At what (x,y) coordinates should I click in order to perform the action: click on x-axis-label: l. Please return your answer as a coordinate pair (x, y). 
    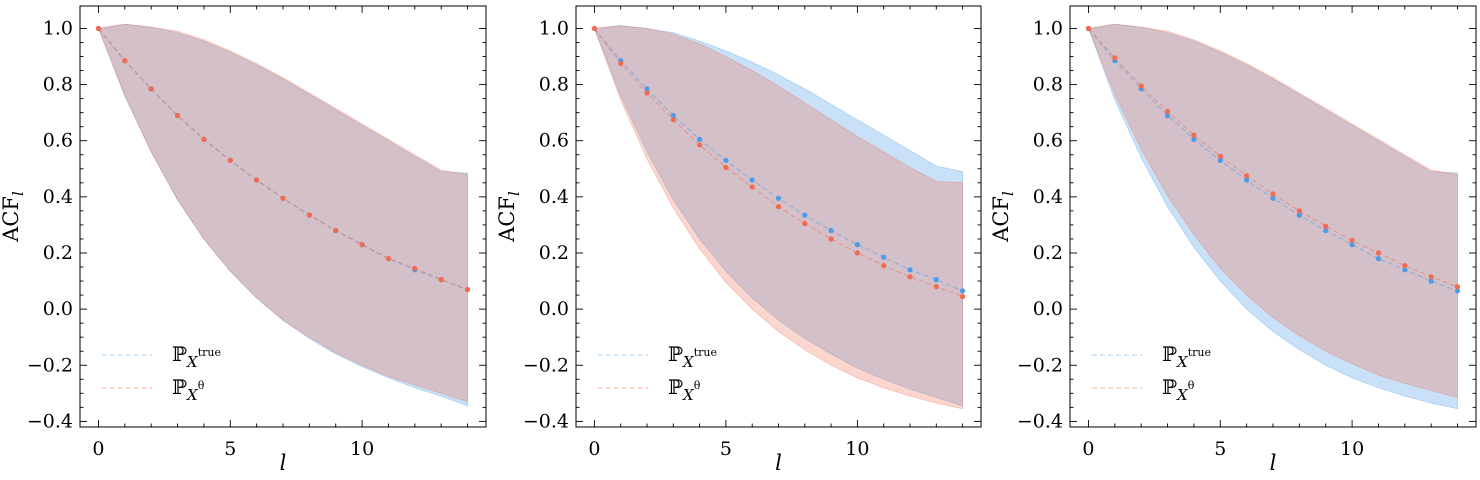
    Looking at the image, I should click on (1273, 463).